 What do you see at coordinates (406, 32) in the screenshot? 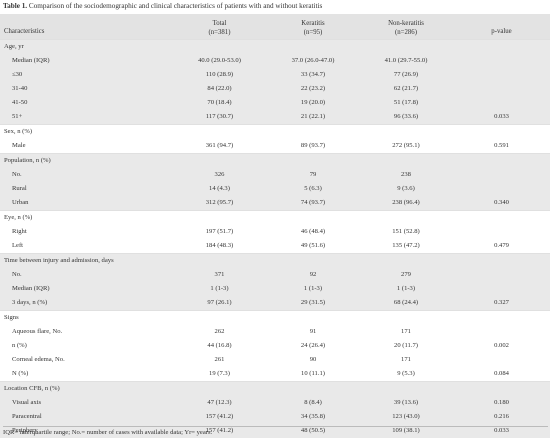
I see `header-non-keratitis-n: (n=286)` at bounding box center [406, 32].